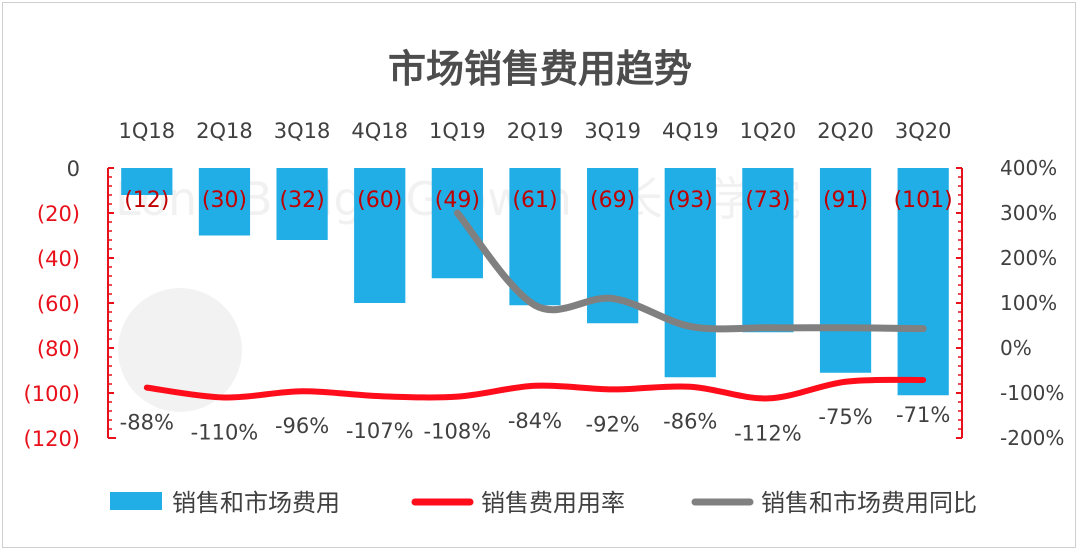 The width and height of the screenshot is (1080, 552). I want to click on left-axis-tick-label: (40), so click(58, 259).